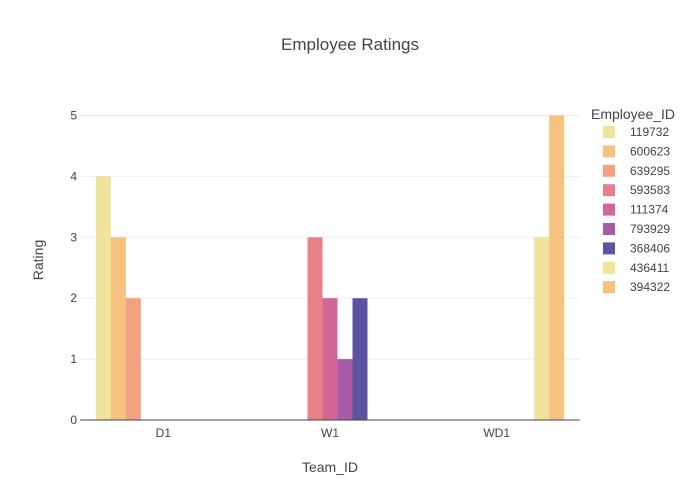 The image size is (700, 500). What do you see at coordinates (650, 171) in the screenshot?
I see `legend-label: 639295` at bounding box center [650, 171].